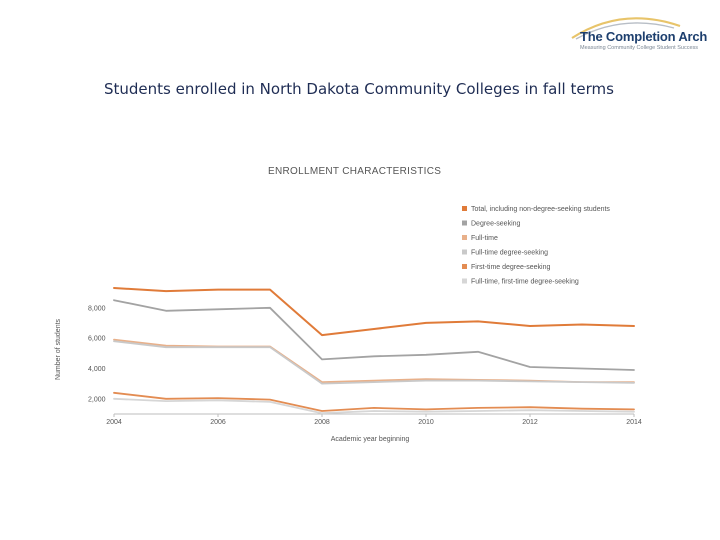 The height and width of the screenshot is (540, 720). What do you see at coordinates (509, 253) in the screenshot?
I see `legend-label: Full-time degree-seeking` at bounding box center [509, 253].